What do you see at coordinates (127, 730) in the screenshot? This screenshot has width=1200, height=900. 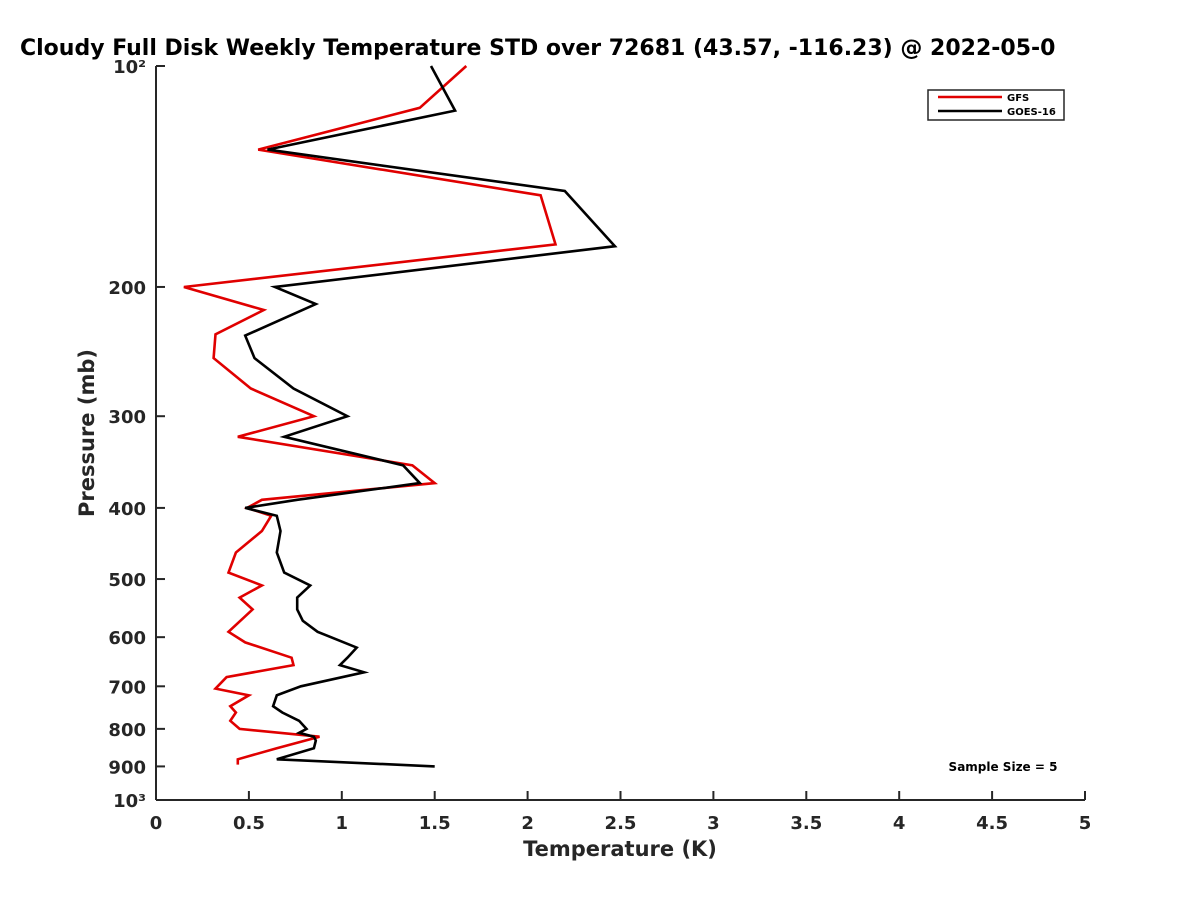 I see `y-tick-label: 800` at bounding box center [127, 730].